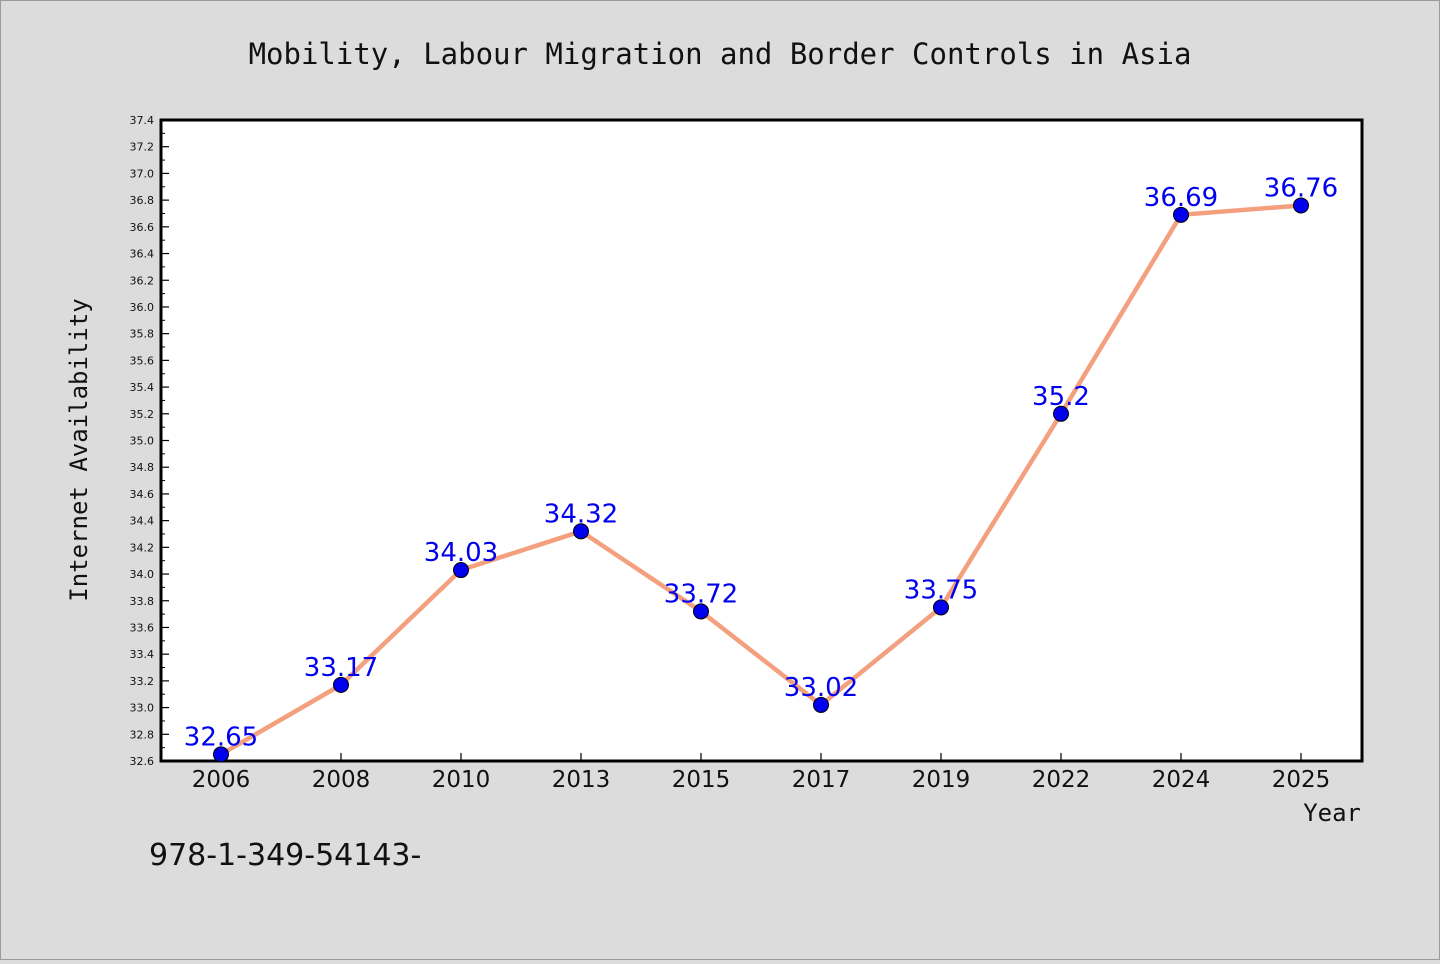 Image resolution: width=1440 pixels, height=964 pixels. Describe the element at coordinates (79, 449) in the screenshot. I see `y-axis-label: Internet Availability` at that location.